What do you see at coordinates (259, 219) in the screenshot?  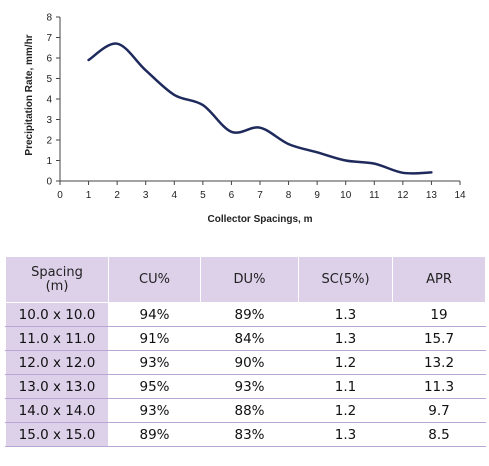 I see `x-axis-label: Collector Spacings, m` at bounding box center [259, 219].